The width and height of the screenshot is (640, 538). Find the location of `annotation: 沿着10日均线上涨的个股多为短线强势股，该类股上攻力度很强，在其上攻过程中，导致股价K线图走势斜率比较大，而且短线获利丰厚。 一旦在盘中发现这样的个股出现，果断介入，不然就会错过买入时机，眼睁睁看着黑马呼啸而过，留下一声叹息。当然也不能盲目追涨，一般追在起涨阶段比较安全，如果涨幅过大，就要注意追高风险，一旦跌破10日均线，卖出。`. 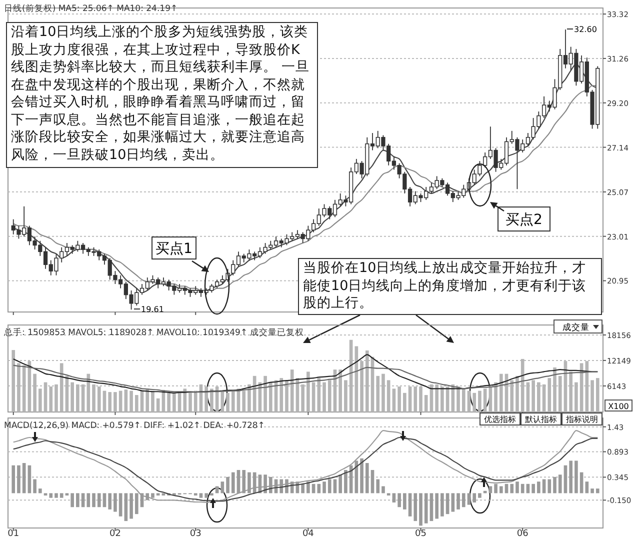

annotation: 沿着10日均线上涨的个股多为短线强势股，该类股上攻力度很强，在其上攻过程中，导致股价K线图走势斜率比较大，而且短线获利丰厚。 一旦在盘中发现这样的个股出现，果断介入，不然就会错过买入时机，眼睁睁看着黑马呼啸而过，留下一声叹息。当然也不能盲目追涨，一般追在起涨阶段比较安全，如果涨幅过大，就要注意追高风险，一旦跌破10日均线，卖出。 is located at coordinates (162, 95).